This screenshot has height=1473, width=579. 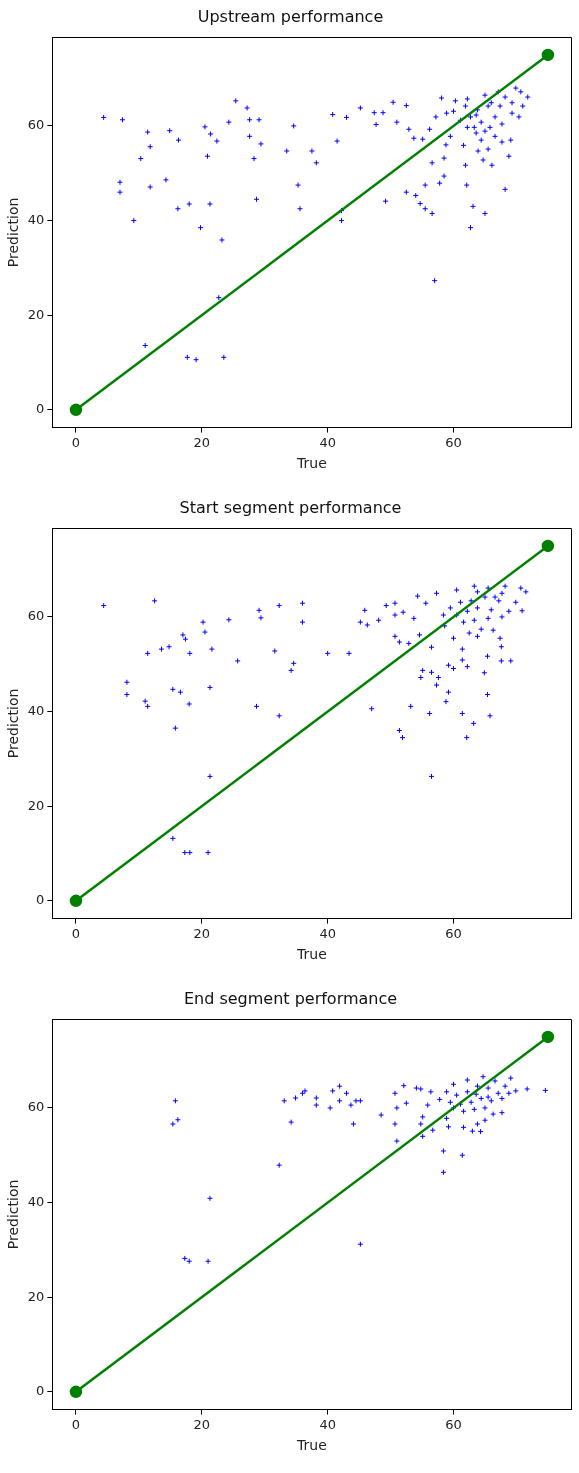 I want to click on chart-title: Upstream performance, so click(x=290, y=16).